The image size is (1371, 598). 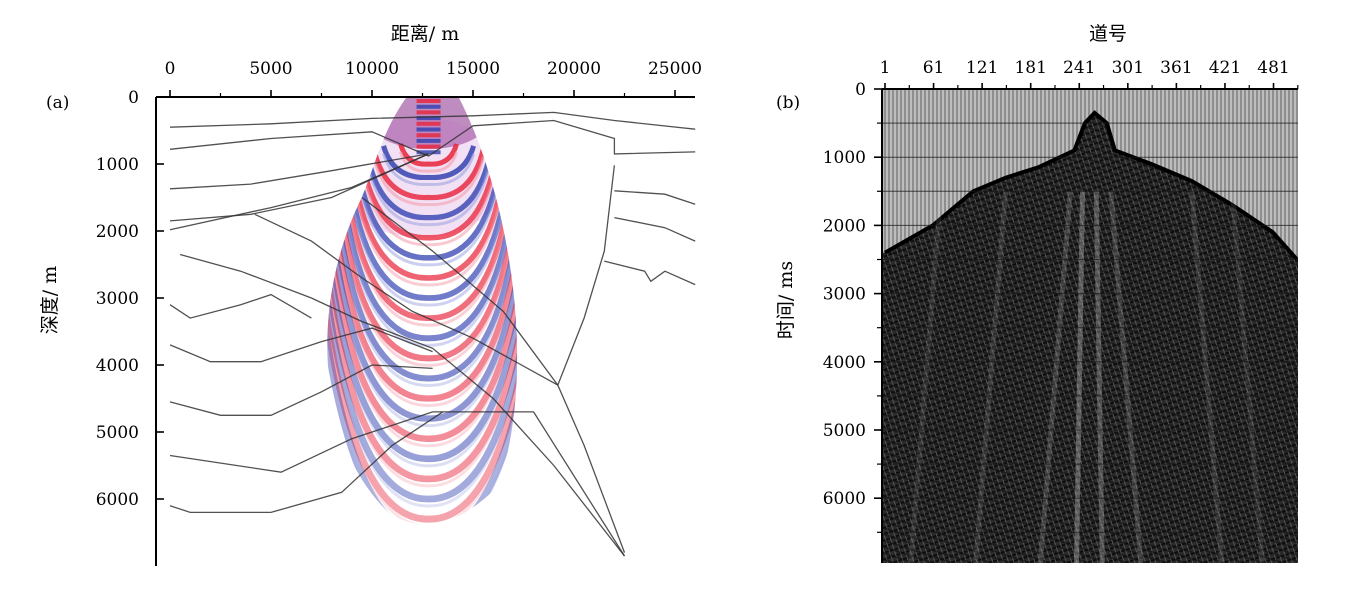 What do you see at coordinates (270, 69) in the screenshot?
I see `x-tick-label-a: 5000` at bounding box center [270, 69].